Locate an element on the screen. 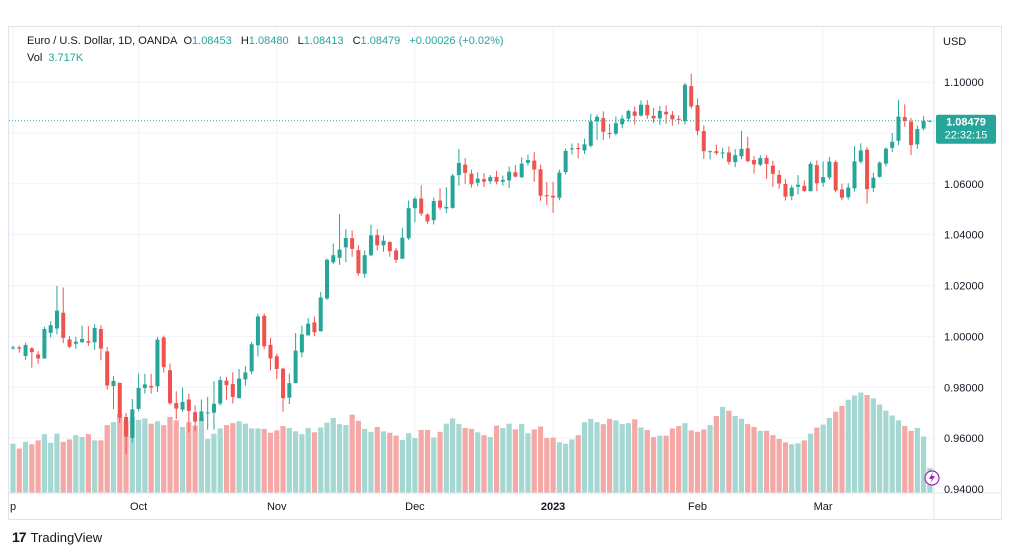  tradingview-logo: 17 TradingView is located at coordinates (57, 537).